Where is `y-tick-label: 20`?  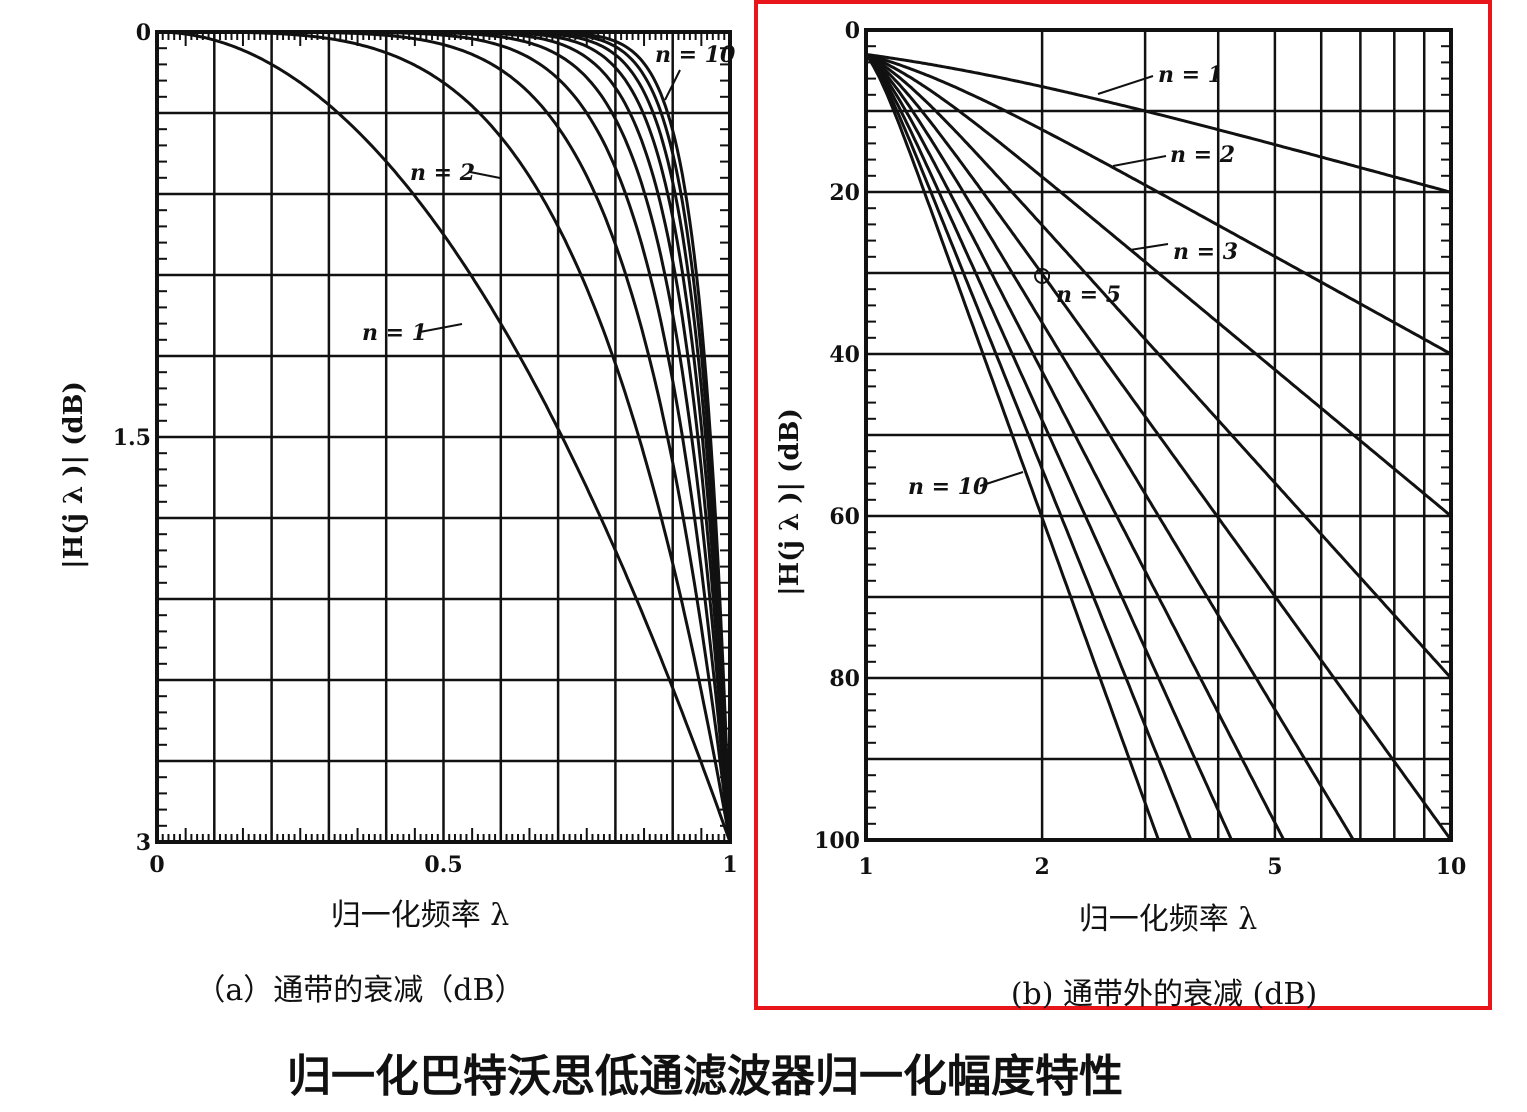 y-tick-label: 20 is located at coordinates (844, 193).